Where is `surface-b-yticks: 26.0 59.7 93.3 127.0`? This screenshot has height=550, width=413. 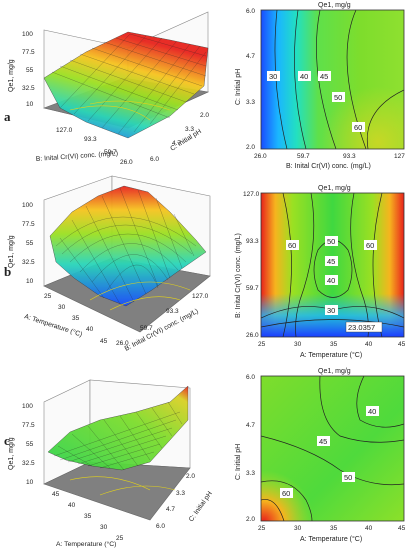
surface-b-yticks: 26.0 59.7 93.3 127.0 is located at coordinates (162, 320).